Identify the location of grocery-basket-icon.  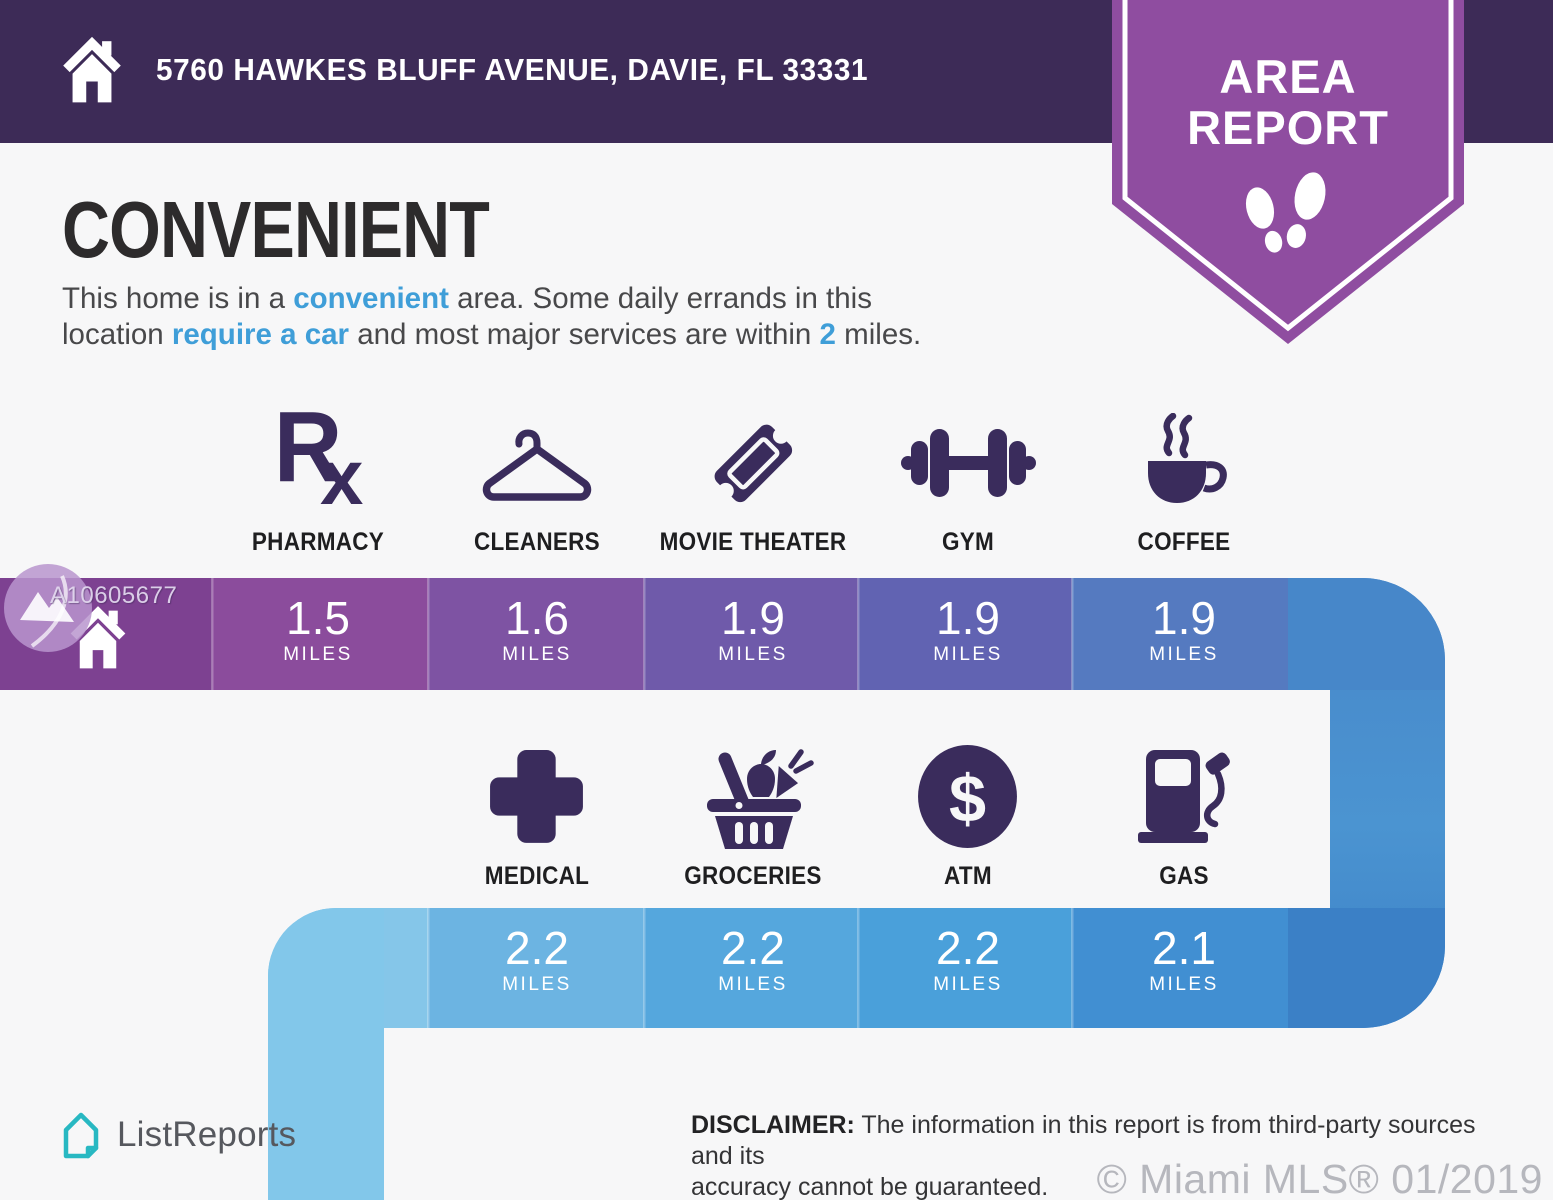
(760, 799).